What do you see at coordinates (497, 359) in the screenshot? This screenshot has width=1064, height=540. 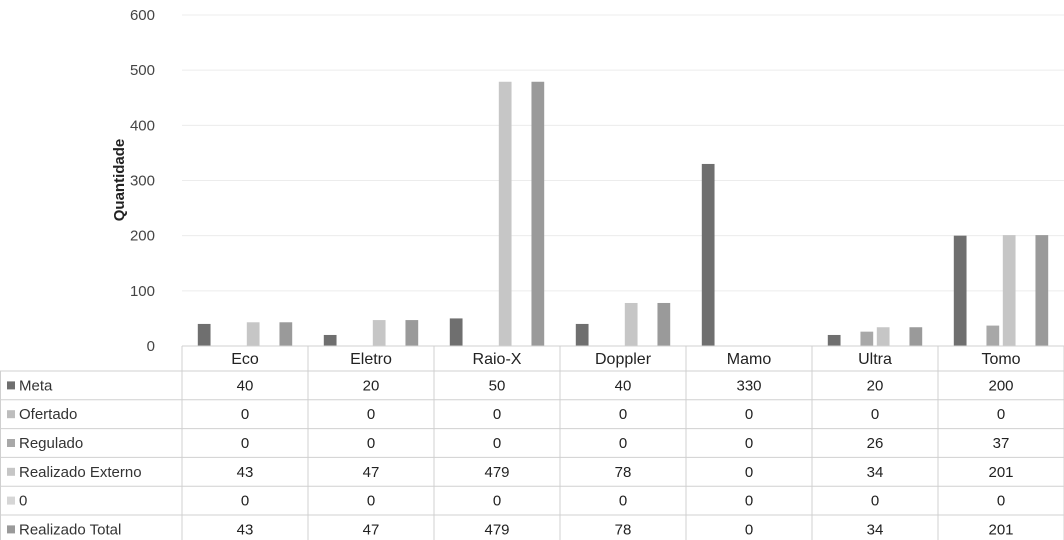 I see `category-label: Raio-X` at bounding box center [497, 359].